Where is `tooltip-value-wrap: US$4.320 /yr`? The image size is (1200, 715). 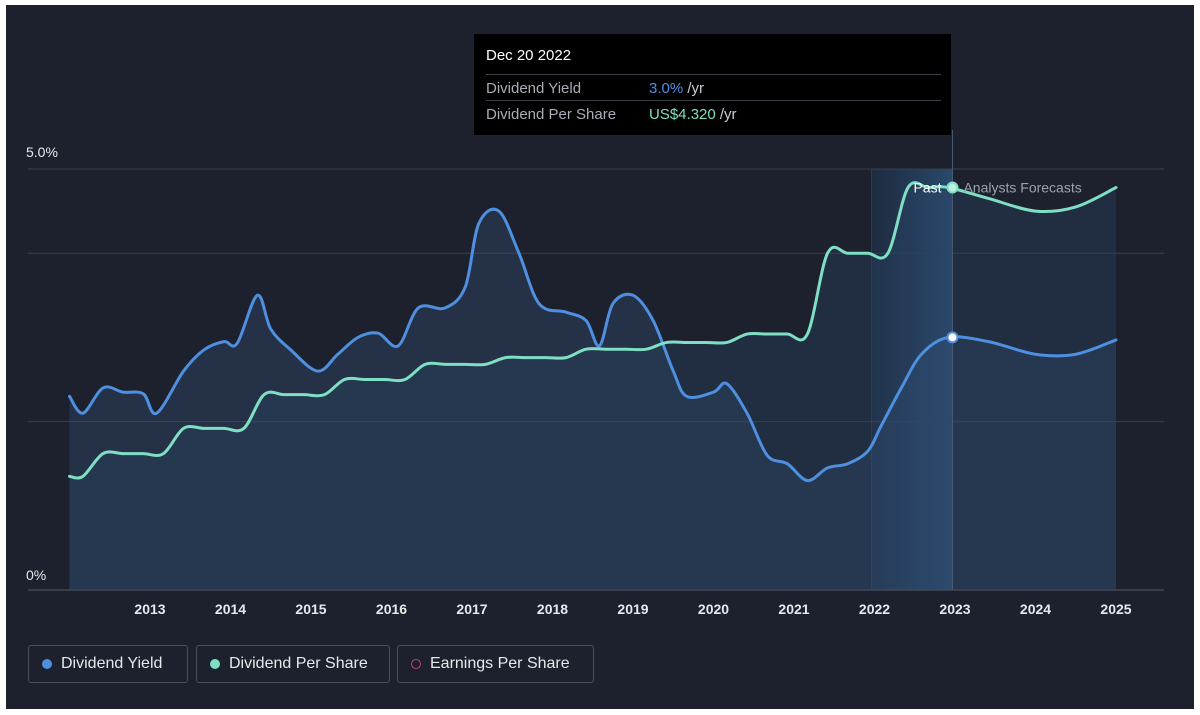
tooltip-value-wrap: US$4.320 /yr is located at coordinates (693, 114).